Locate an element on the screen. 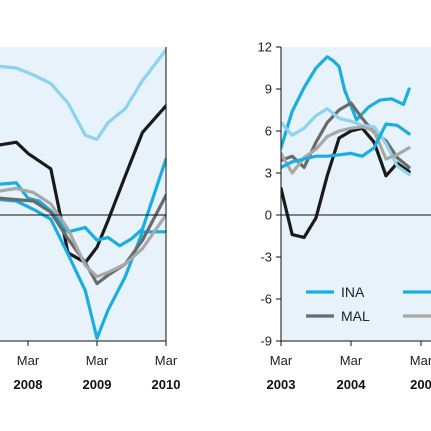  x-tick-year: 2010 is located at coordinates (166, 384).